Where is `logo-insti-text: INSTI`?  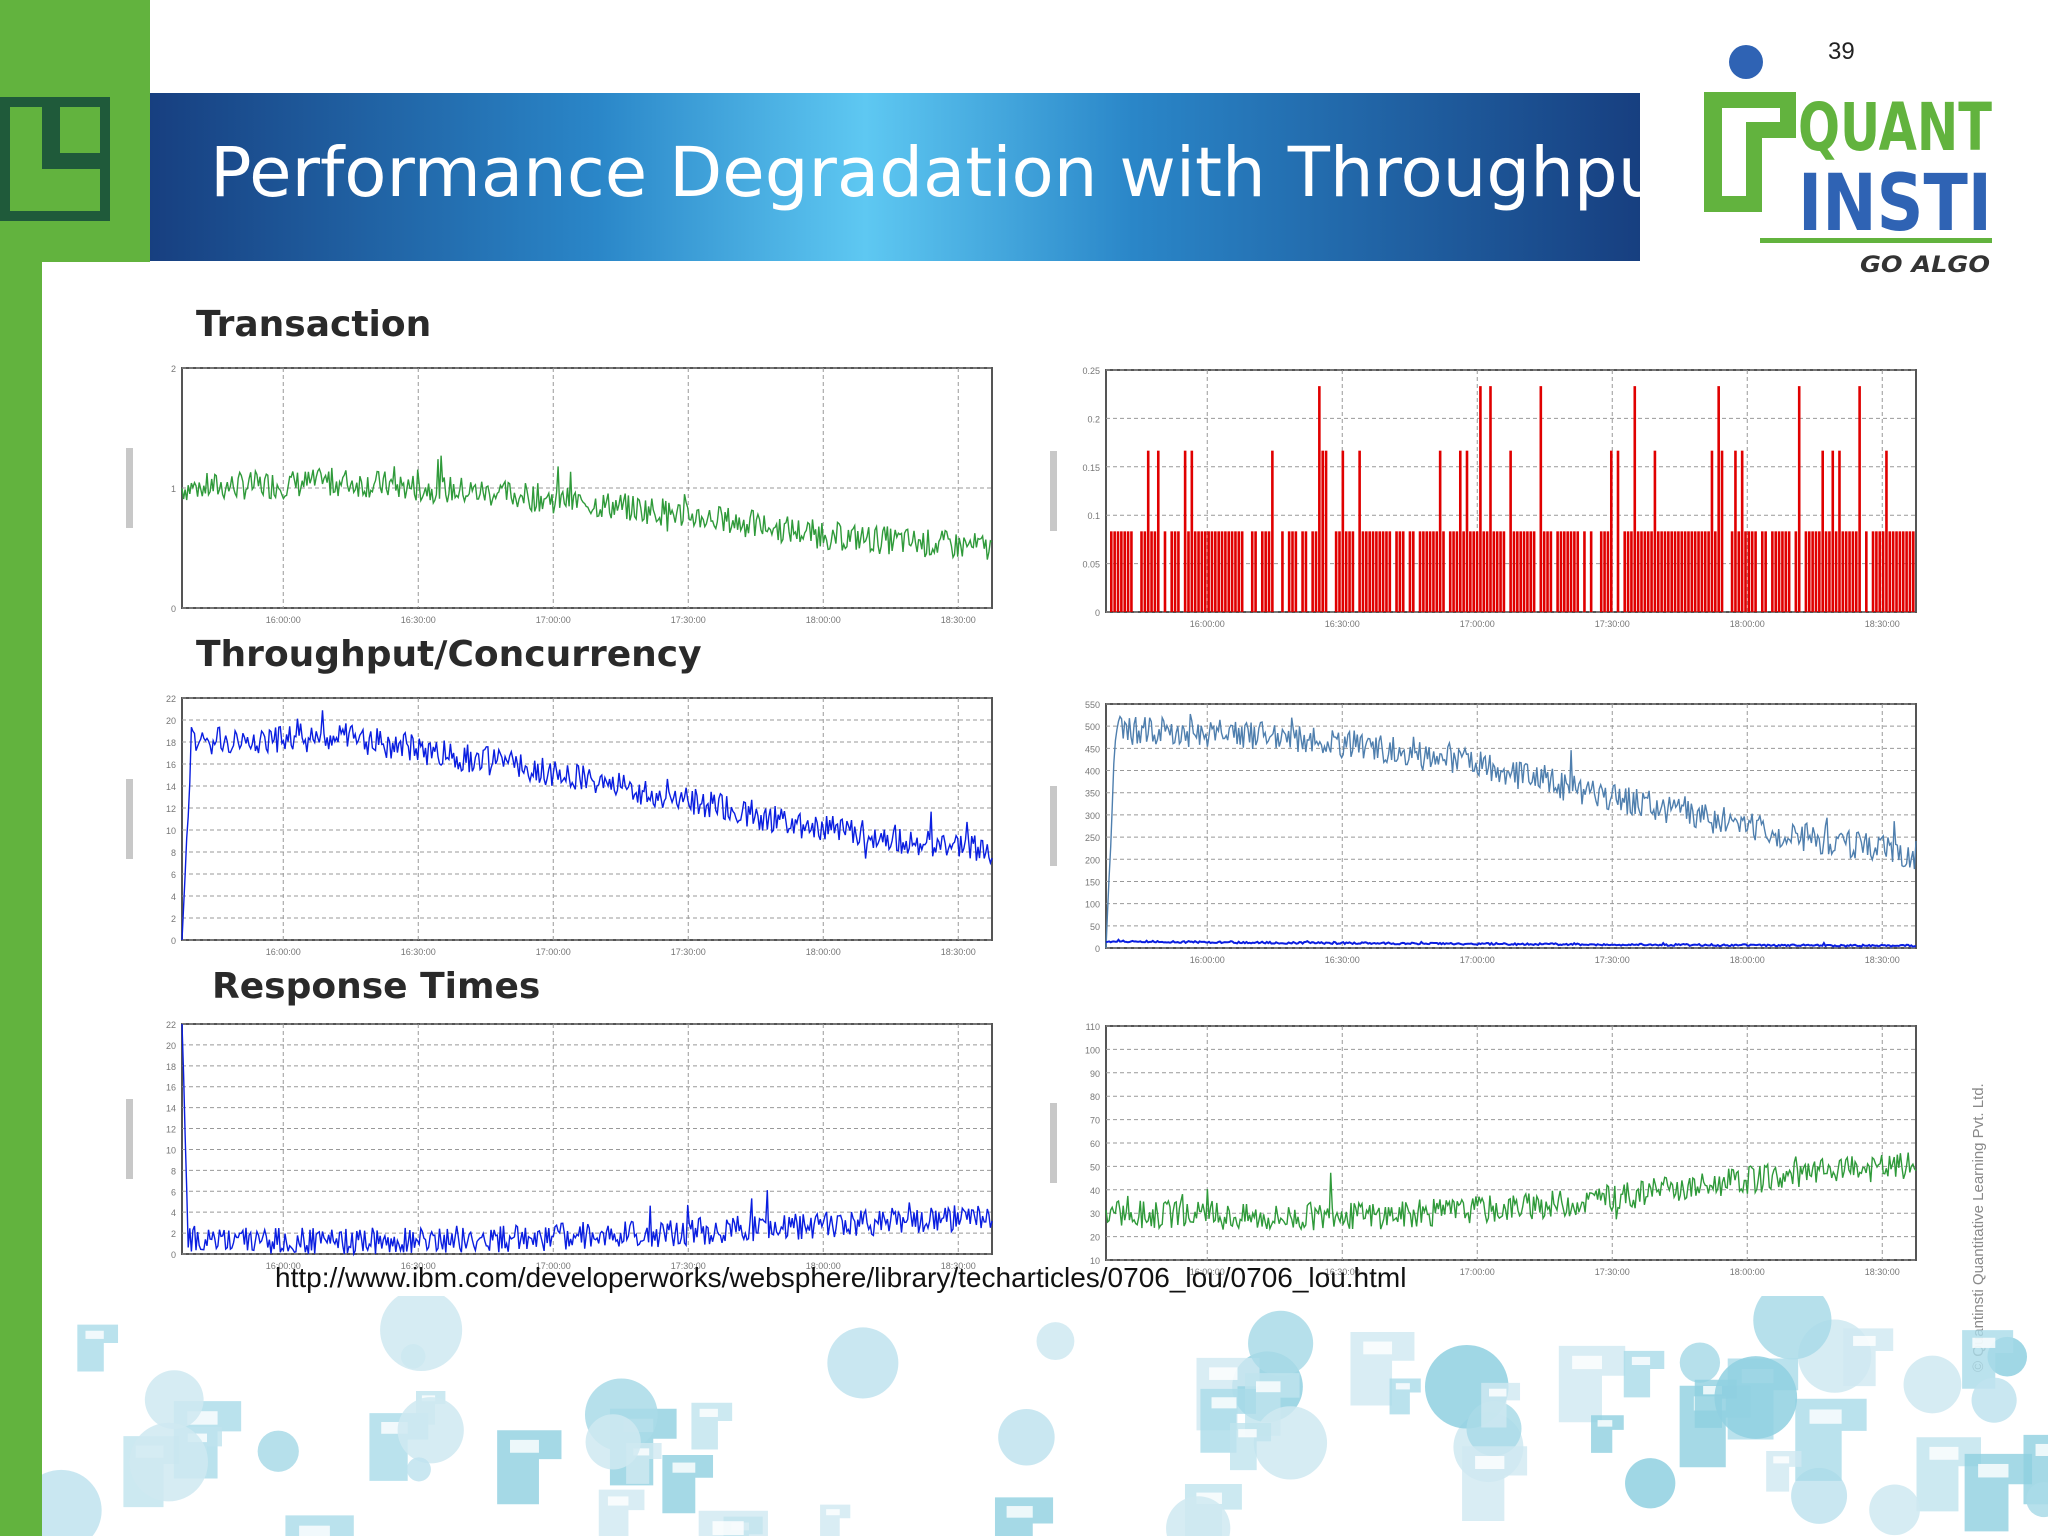
logo-insti-text: INSTI is located at coordinates (1895, 204).